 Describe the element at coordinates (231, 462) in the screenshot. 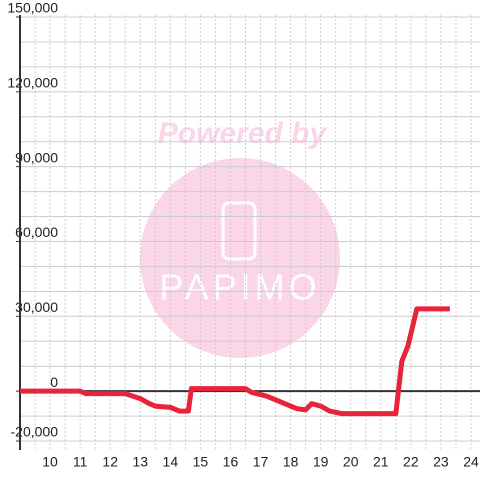

I see `x-tick-label: 16` at that location.